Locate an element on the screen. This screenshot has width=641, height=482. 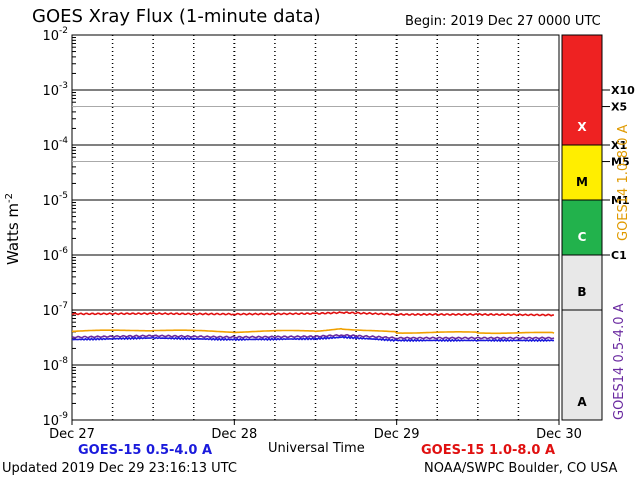
y-tick-label: 10⁻³ is located at coordinates (55, 90).